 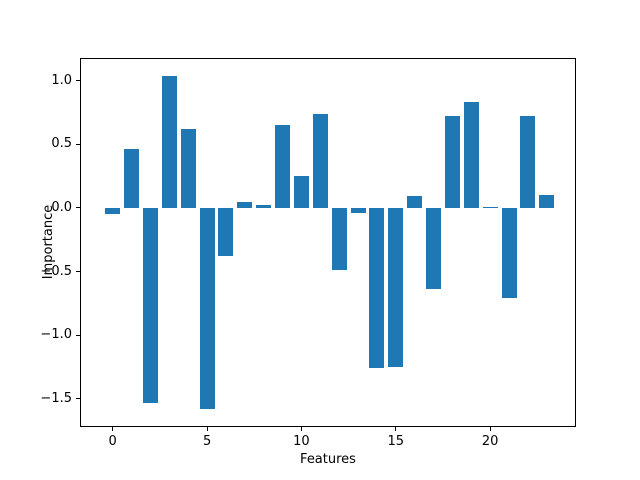 What do you see at coordinates (207, 441) in the screenshot?
I see `x-axis-tick-label: 5` at bounding box center [207, 441].